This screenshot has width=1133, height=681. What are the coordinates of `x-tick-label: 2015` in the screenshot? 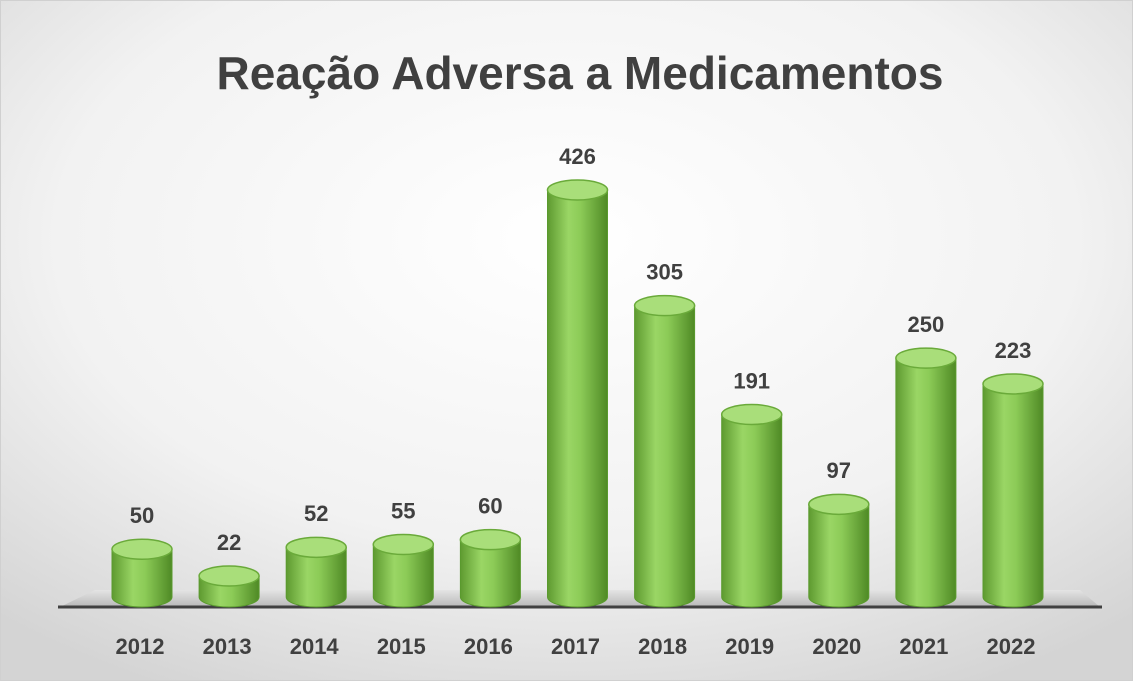 It's located at (401, 646).